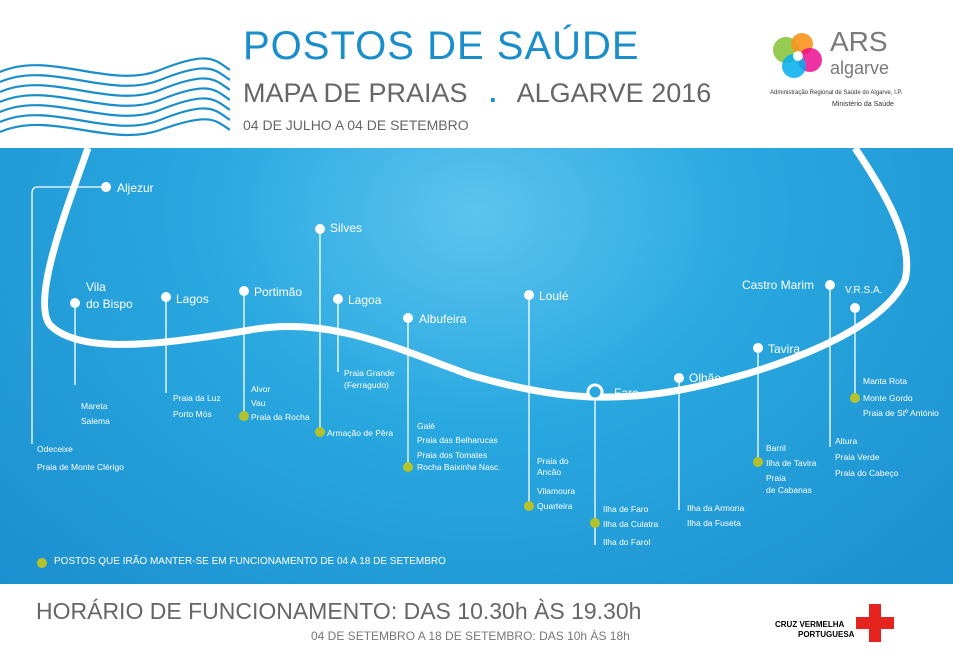 The height and width of the screenshot is (662, 953). Describe the element at coordinates (338, 299) in the screenshot. I see `lagoa-marker` at that location.